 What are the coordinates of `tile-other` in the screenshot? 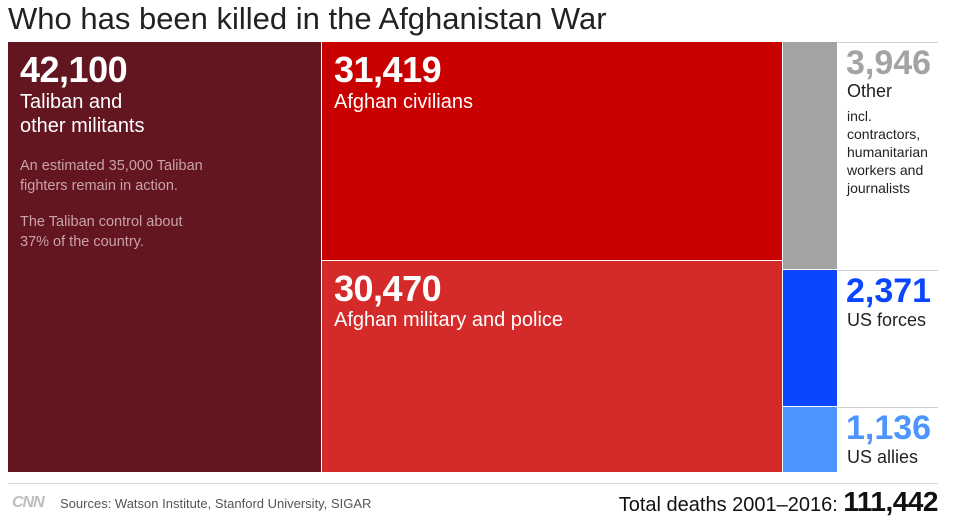 It's located at (810, 155).